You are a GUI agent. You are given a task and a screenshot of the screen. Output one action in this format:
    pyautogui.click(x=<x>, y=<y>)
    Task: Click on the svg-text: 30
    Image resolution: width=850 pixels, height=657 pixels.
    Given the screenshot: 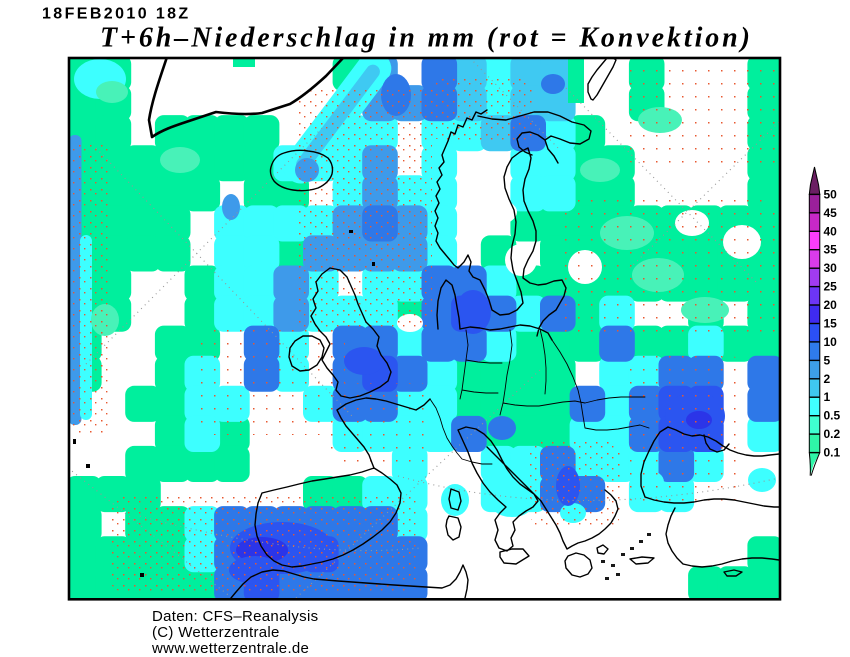 What is the action you would take?
    pyautogui.click(x=831, y=268)
    